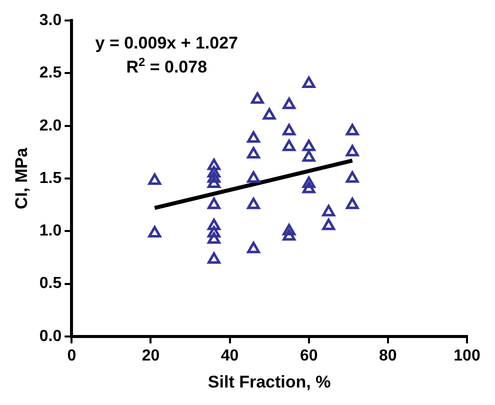 This screenshot has width=495, height=405. What do you see at coordinates (50, 73) in the screenshot?
I see `y-tick-label: 2.5` at bounding box center [50, 73].